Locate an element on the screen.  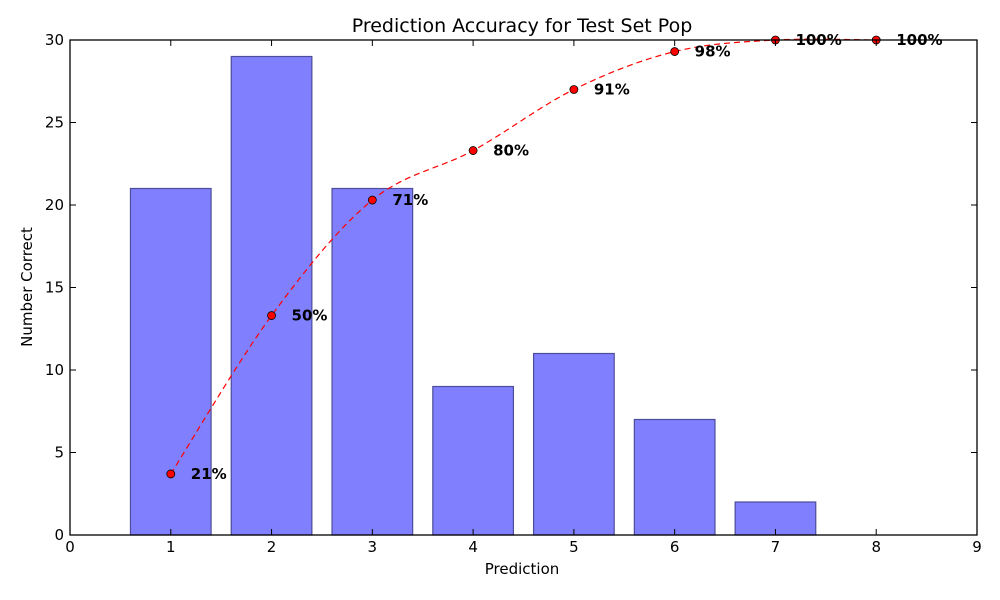
x-tick-label-9: 9 is located at coordinates (977, 547).